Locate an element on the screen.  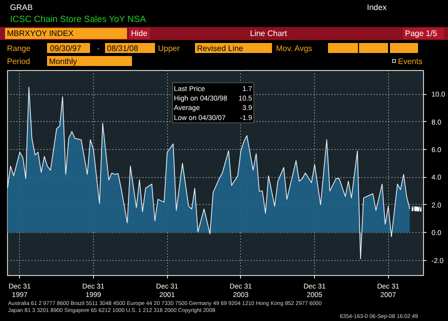
text: Events is located at coordinates (410, 61).